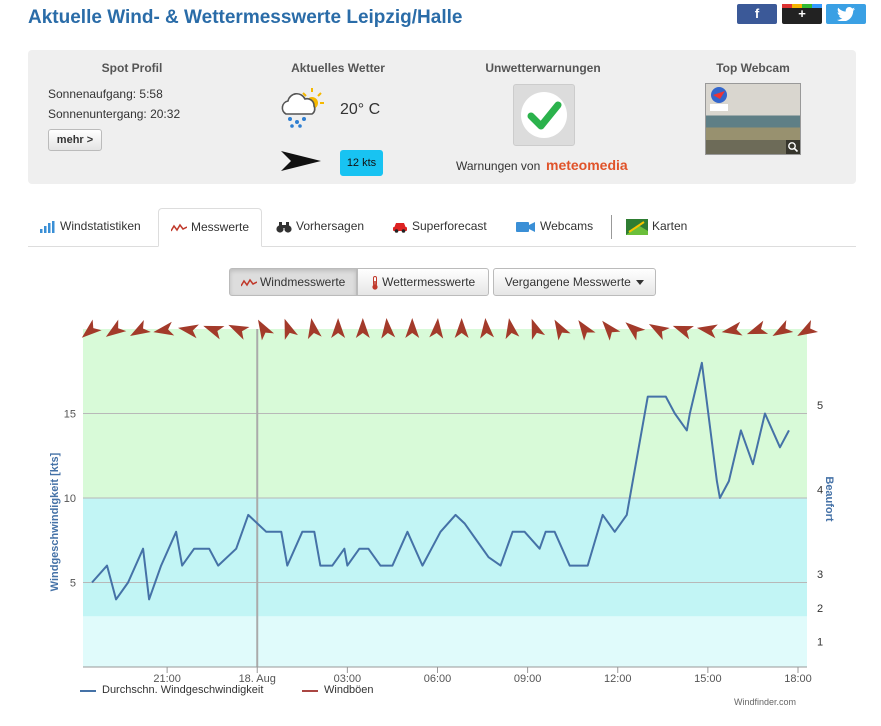 This screenshot has width=881, height=726. What do you see at coordinates (73, 584) in the screenshot?
I see `y-tick-label: 5` at bounding box center [73, 584].